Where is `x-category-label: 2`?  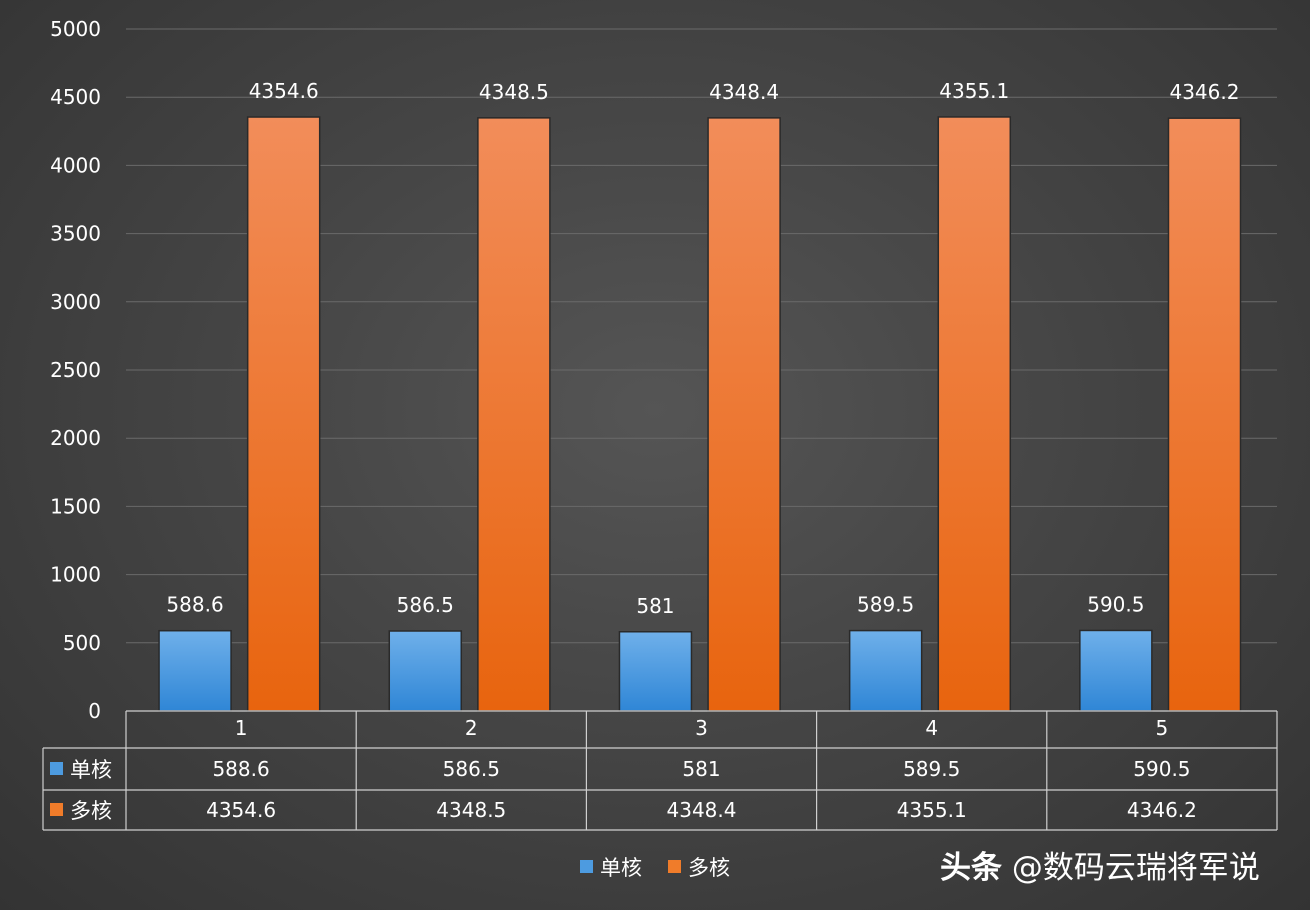
x-category-label: 2 is located at coordinates (471, 728).